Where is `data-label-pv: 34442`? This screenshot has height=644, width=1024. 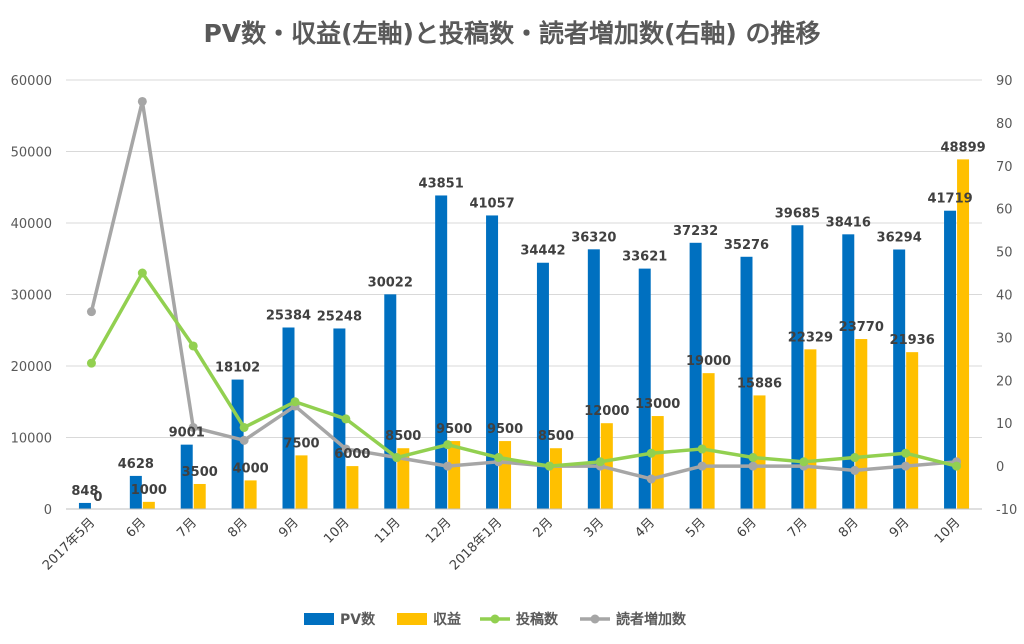
data-label-pv: 34442 is located at coordinates (542, 251).